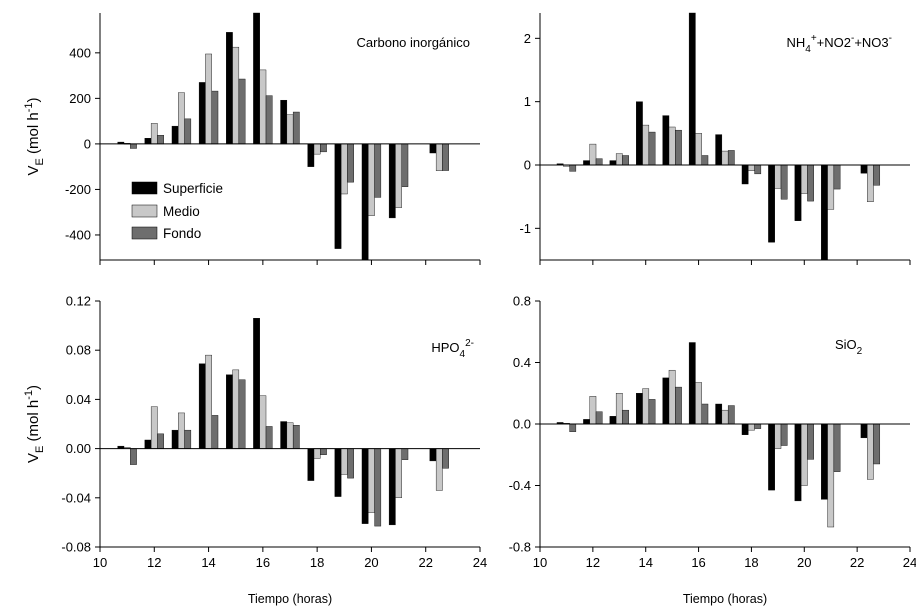  Describe the element at coordinates (78, 448) in the screenshot. I see `y-tick-label: 0.00` at that location.